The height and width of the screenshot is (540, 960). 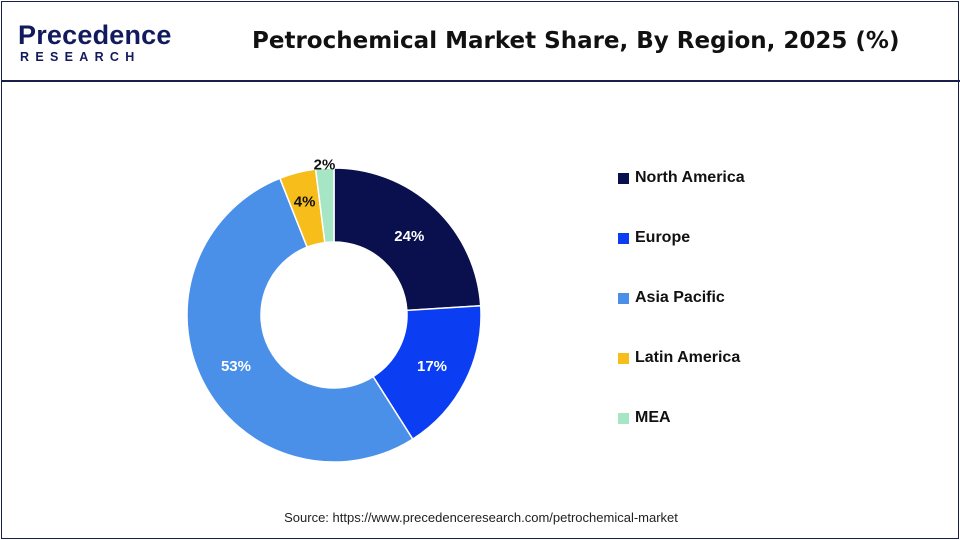 What do you see at coordinates (95, 35) in the screenshot?
I see `logo-wordmark: Precedence` at bounding box center [95, 35].